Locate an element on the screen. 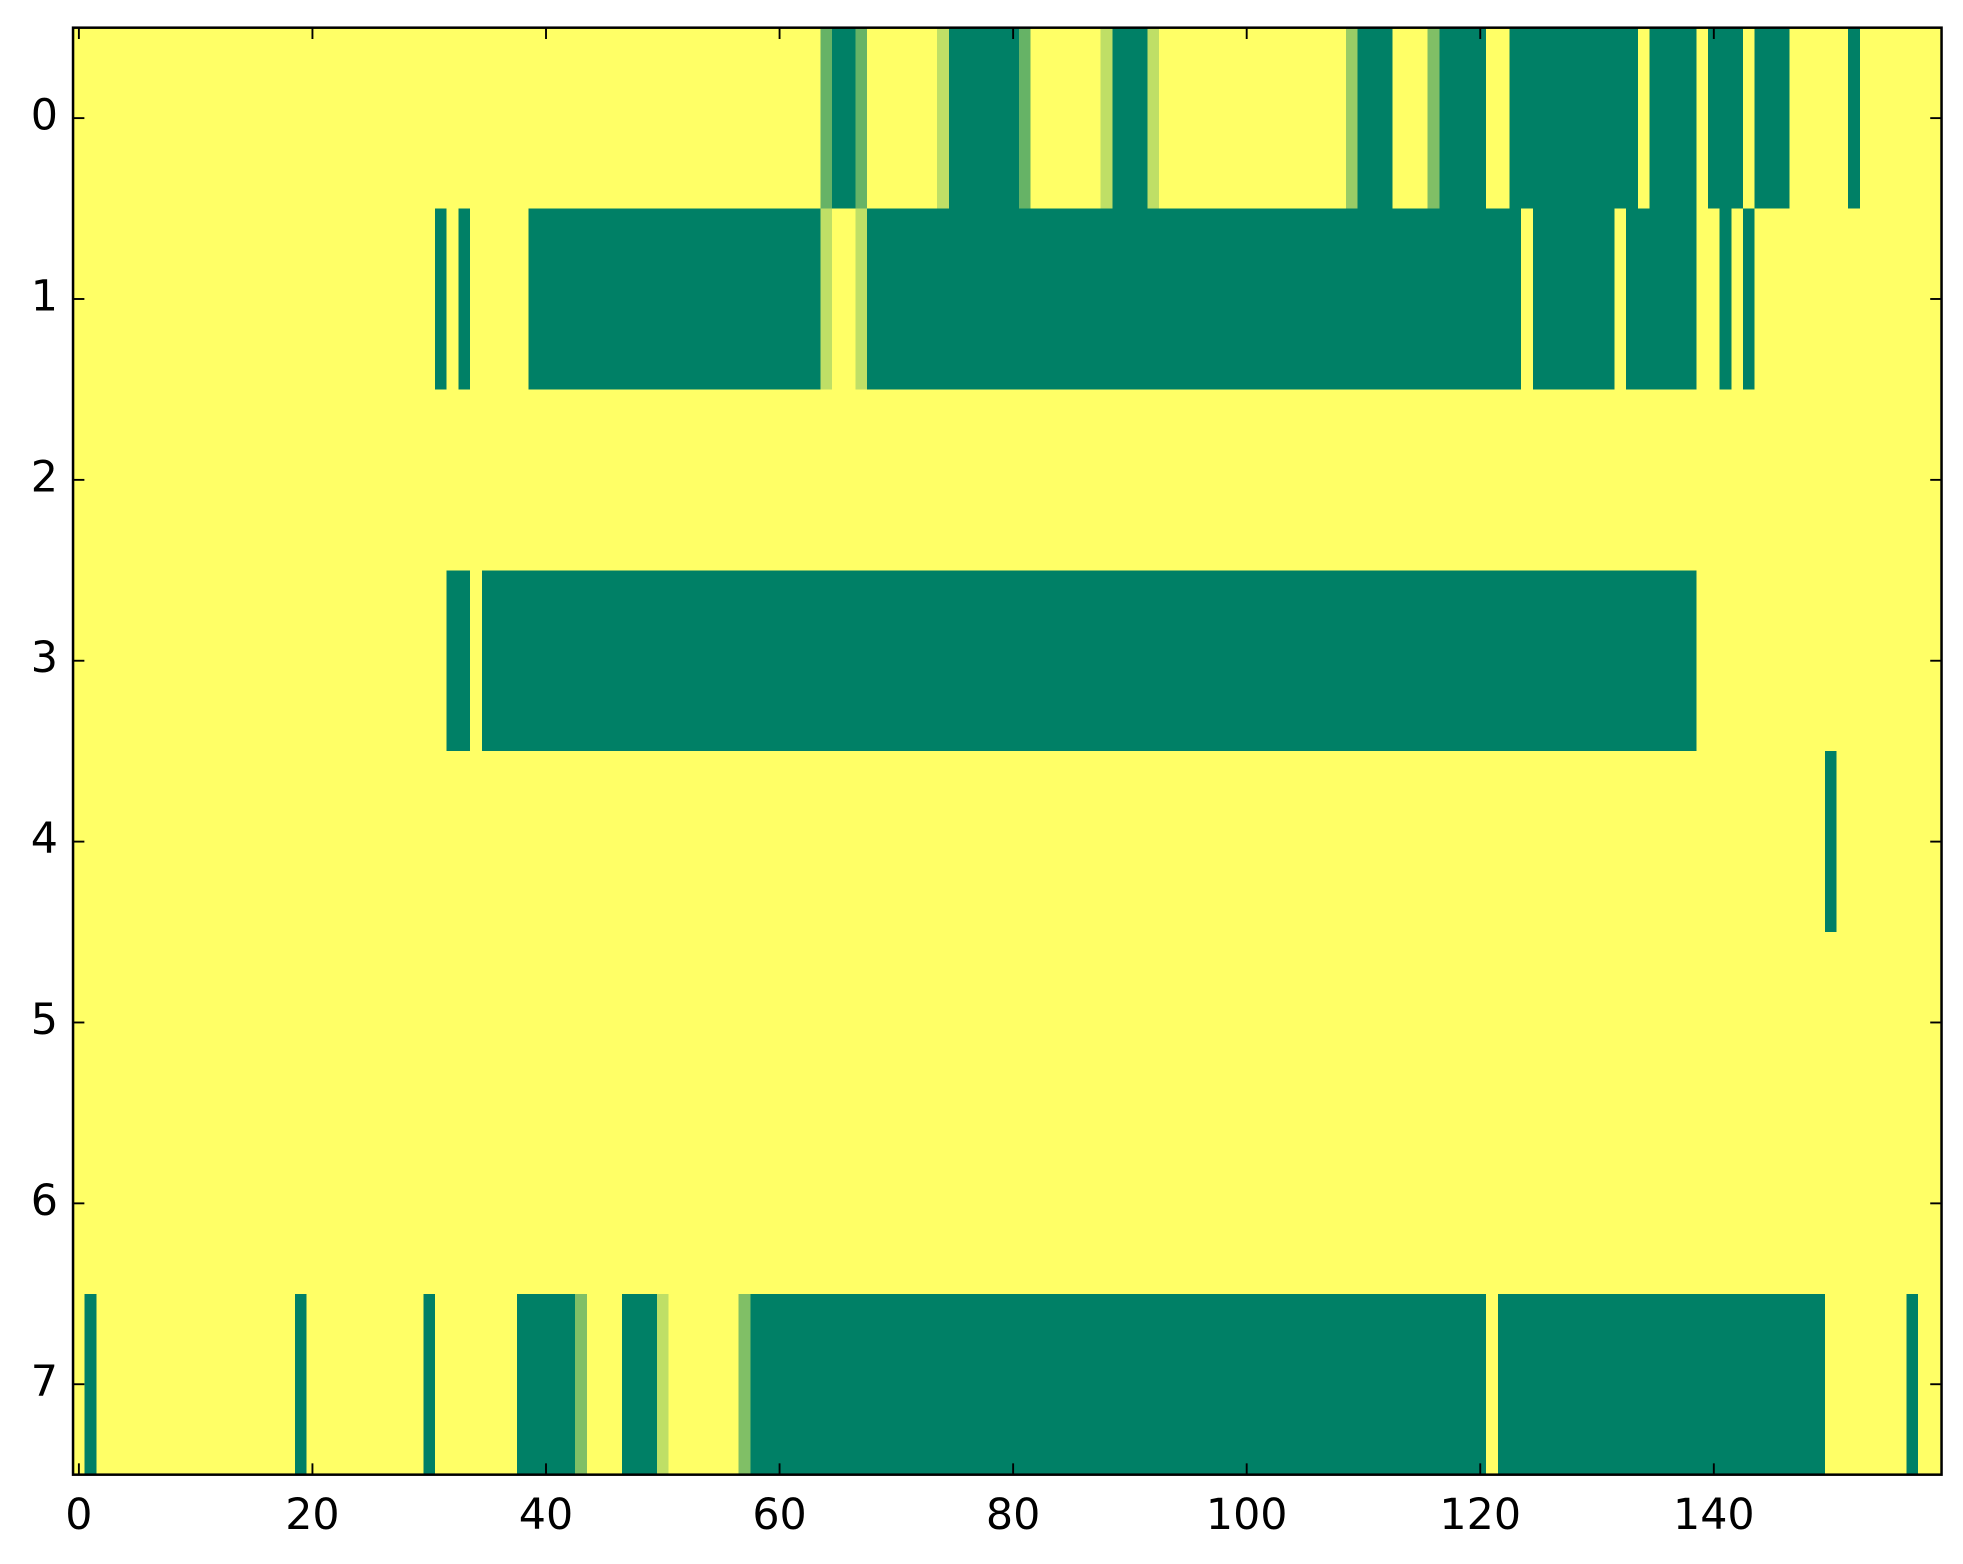  x-tick-label: 40 is located at coordinates (546, 1515).